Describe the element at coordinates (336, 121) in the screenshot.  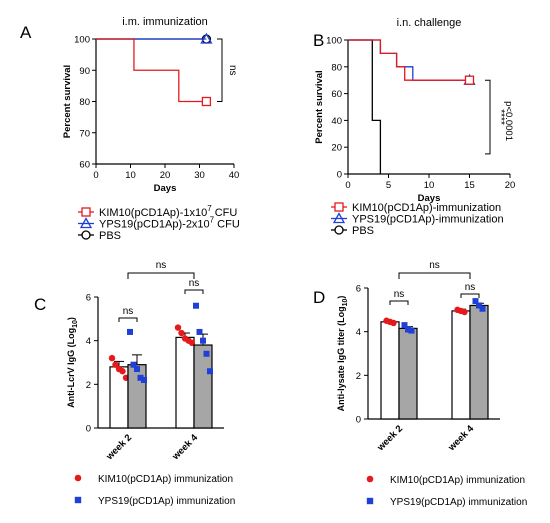
I see `y-tick-label: 40` at that location.